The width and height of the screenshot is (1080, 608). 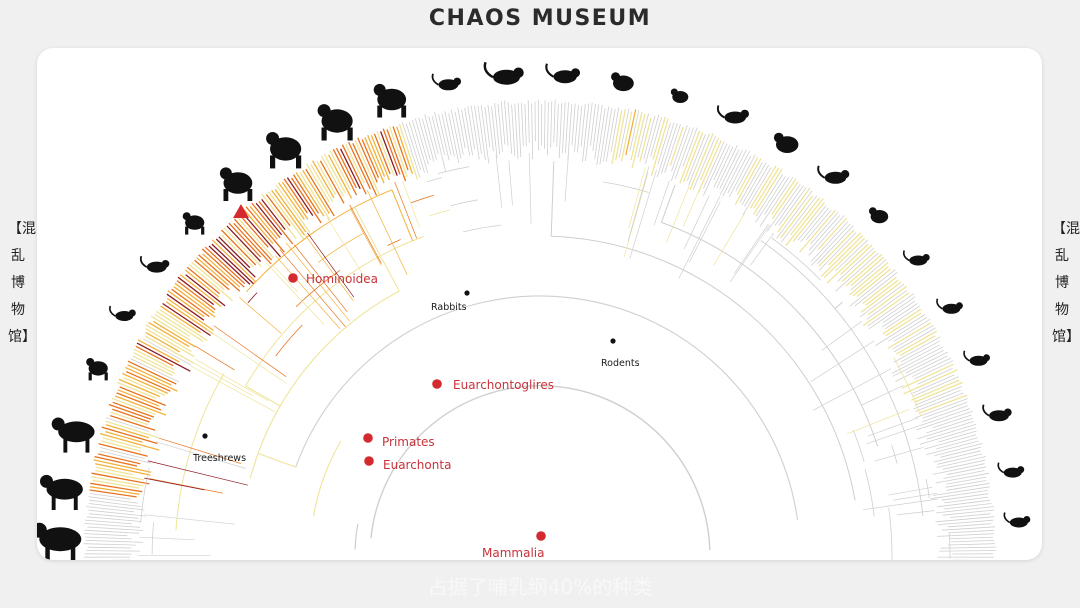 I want to click on clade-label-euarchontoglires: Euarchontoglires, so click(x=503, y=385).